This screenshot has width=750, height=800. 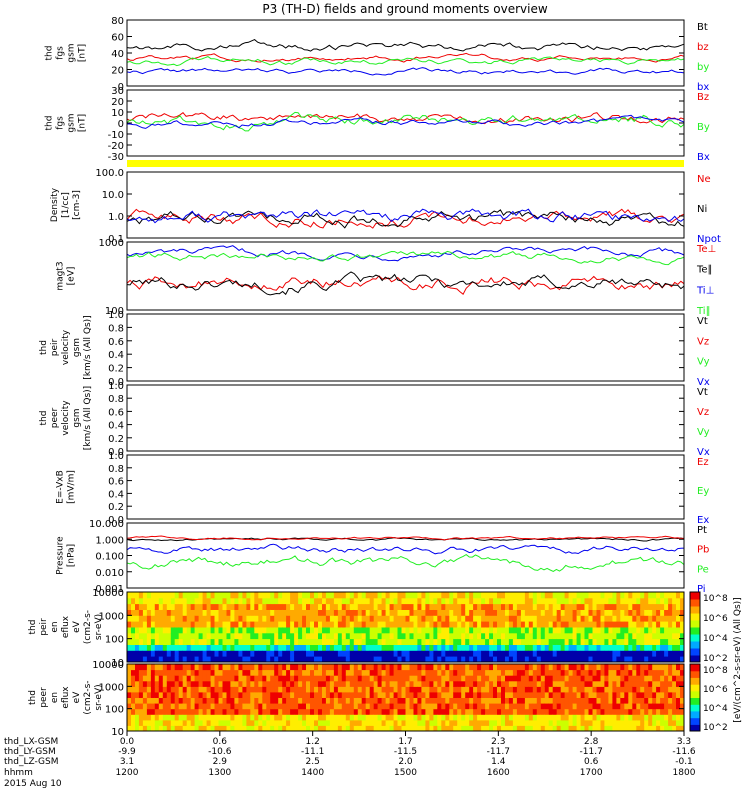 What do you see at coordinates (715, 709) in the screenshot?
I see `colorbar-tick-label: 10^4` at bounding box center [715, 709].